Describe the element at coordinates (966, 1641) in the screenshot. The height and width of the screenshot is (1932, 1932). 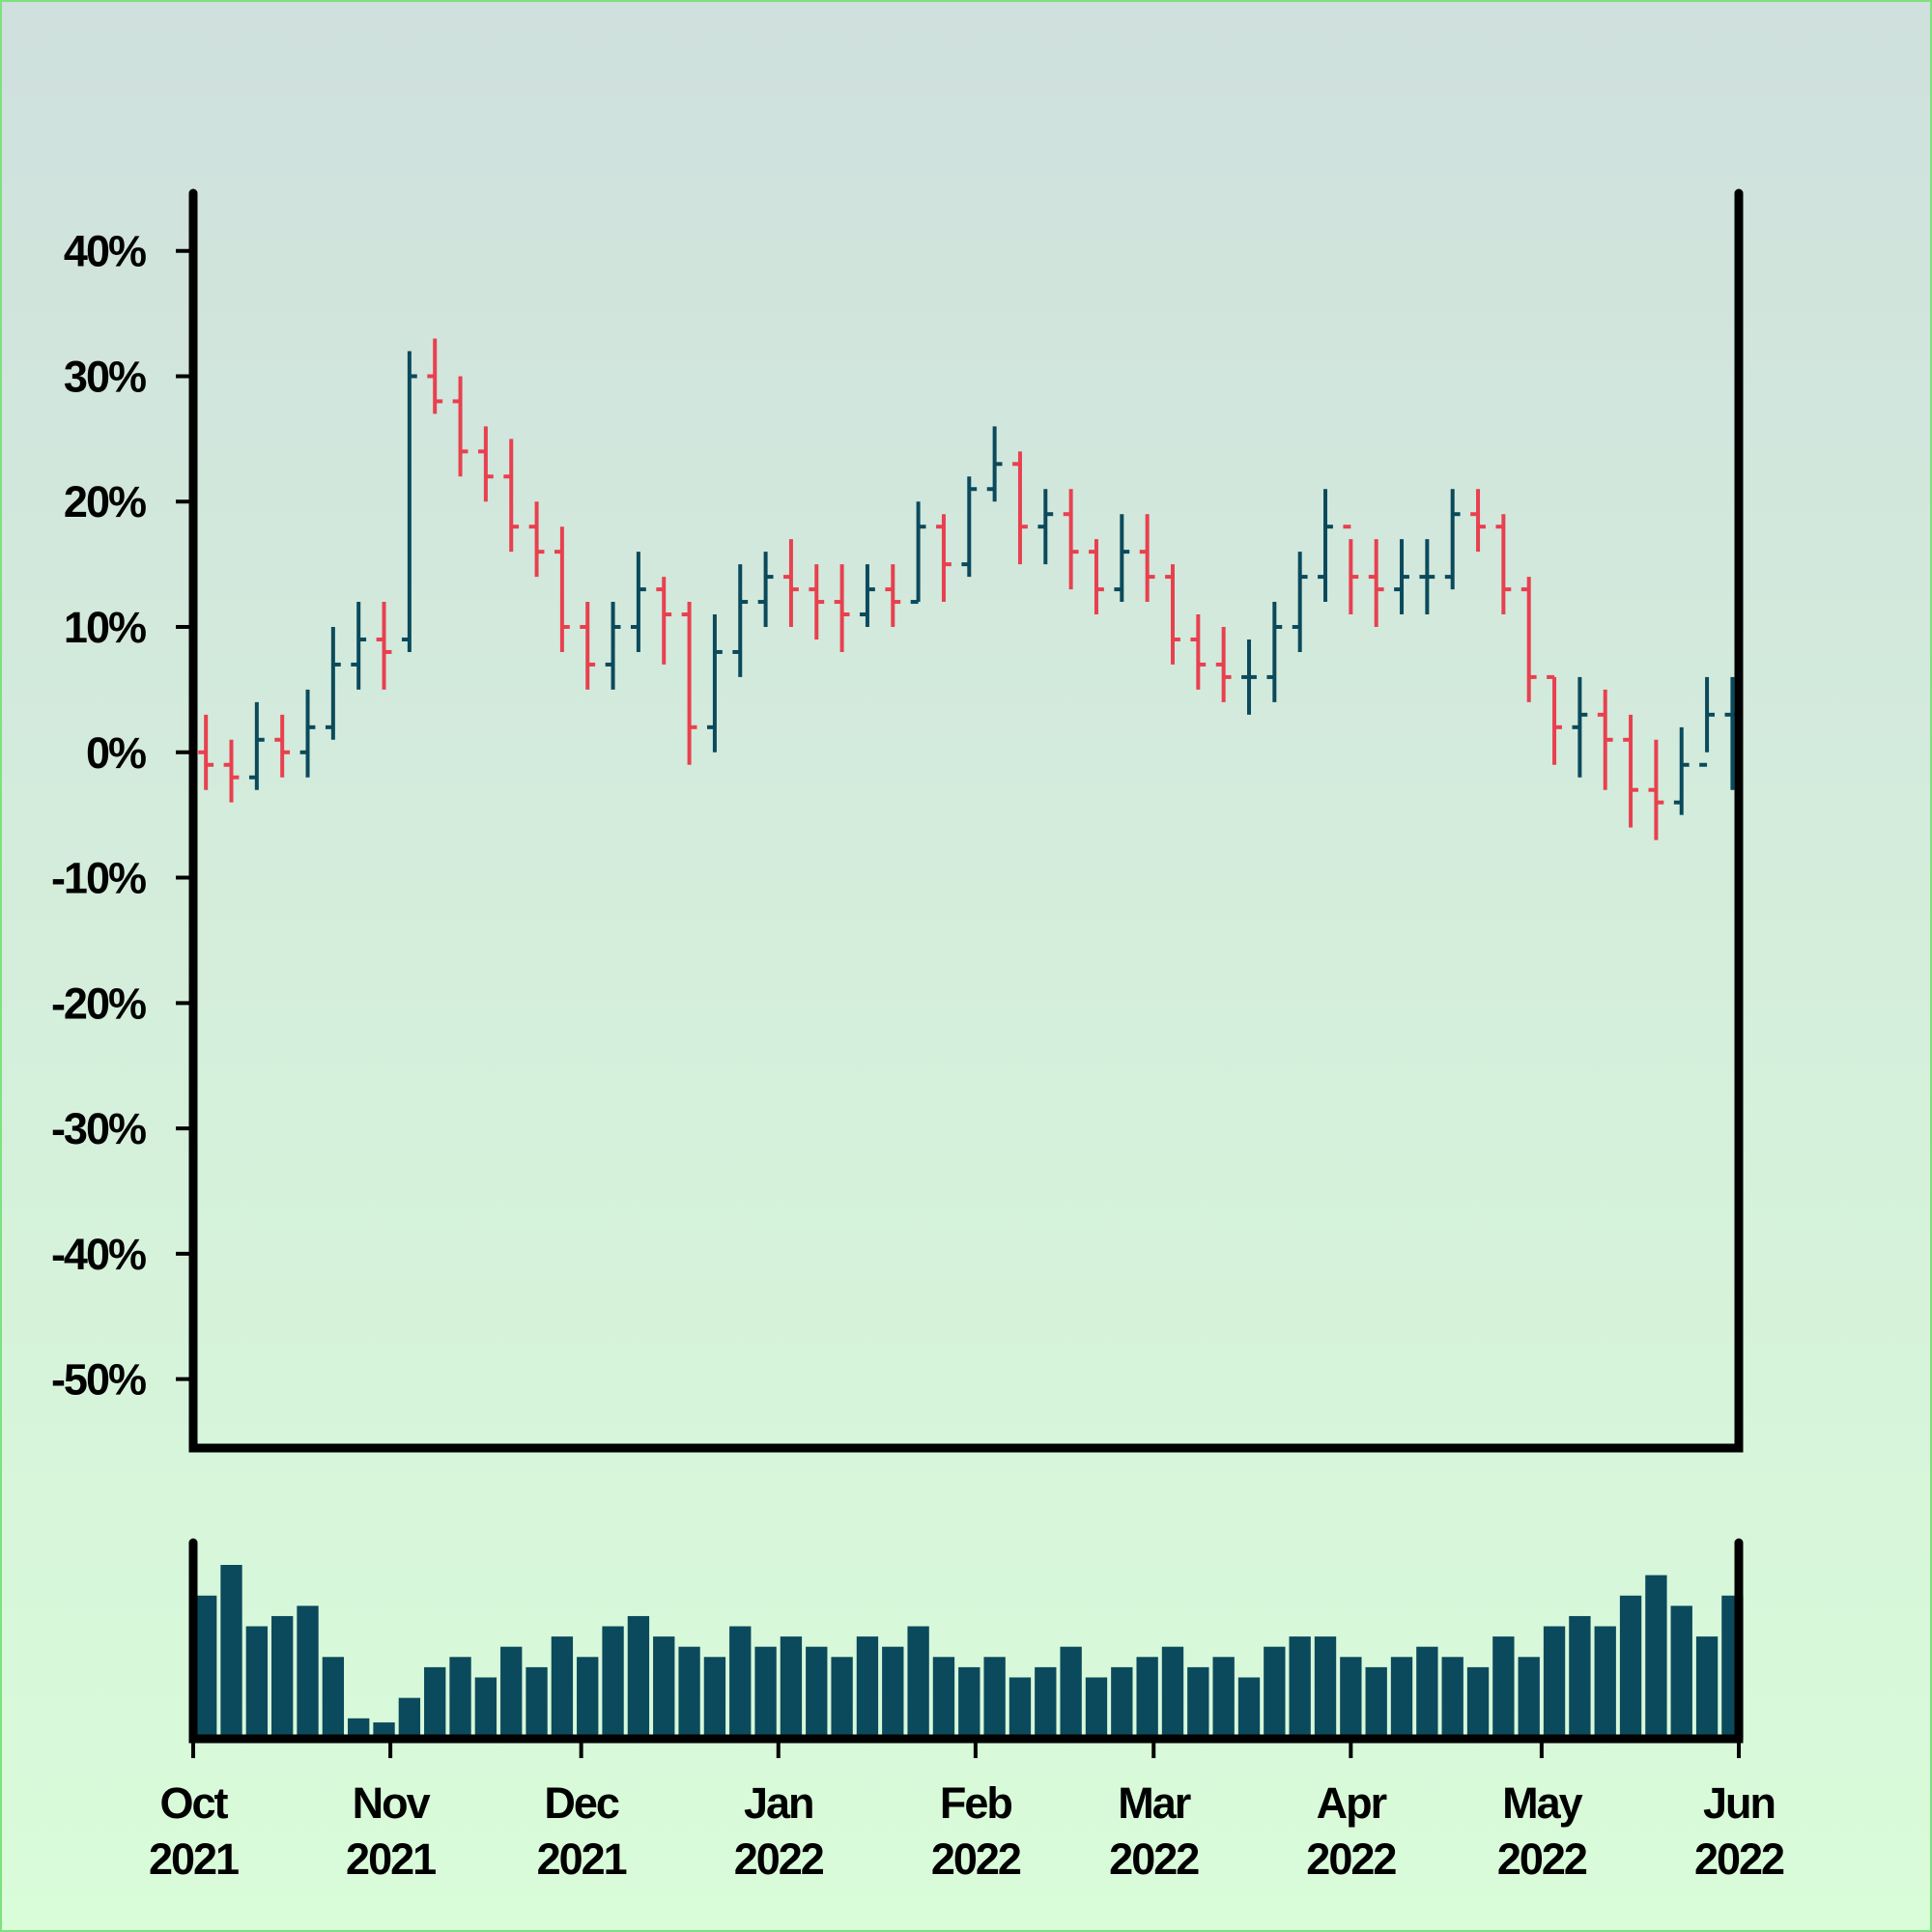
I see `volume-spines` at that location.